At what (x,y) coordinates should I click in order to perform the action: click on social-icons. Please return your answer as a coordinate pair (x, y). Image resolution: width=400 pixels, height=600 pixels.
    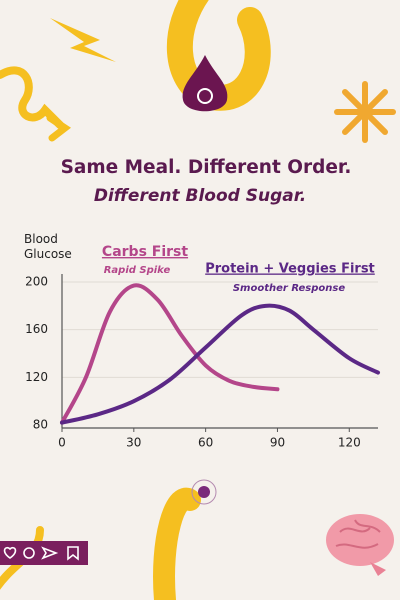
    Looking at the image, I should click on (41, 553).